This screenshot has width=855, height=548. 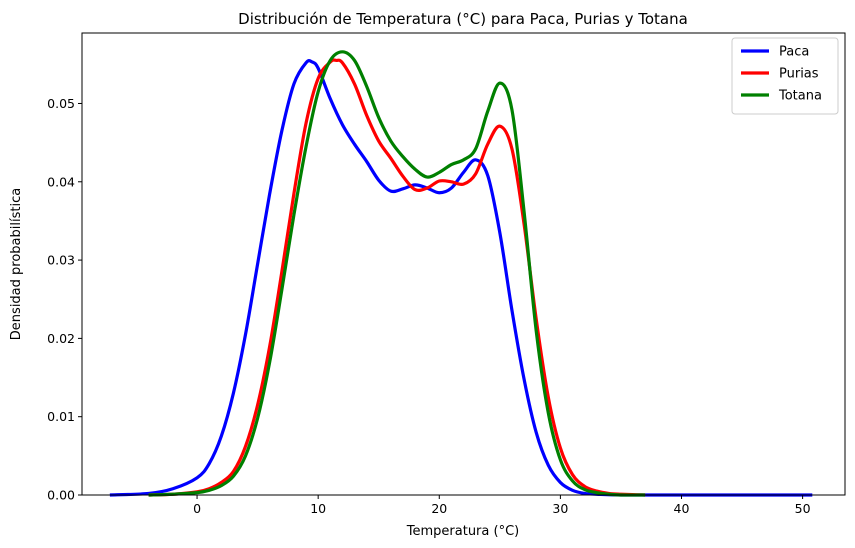 What do you see at coordinates (64, 299) in the screenshot?
I see `y-axis-ticks: 0.00 0.01 0.02 0.03 0.04 0.05` at bounding box center [64, 299].